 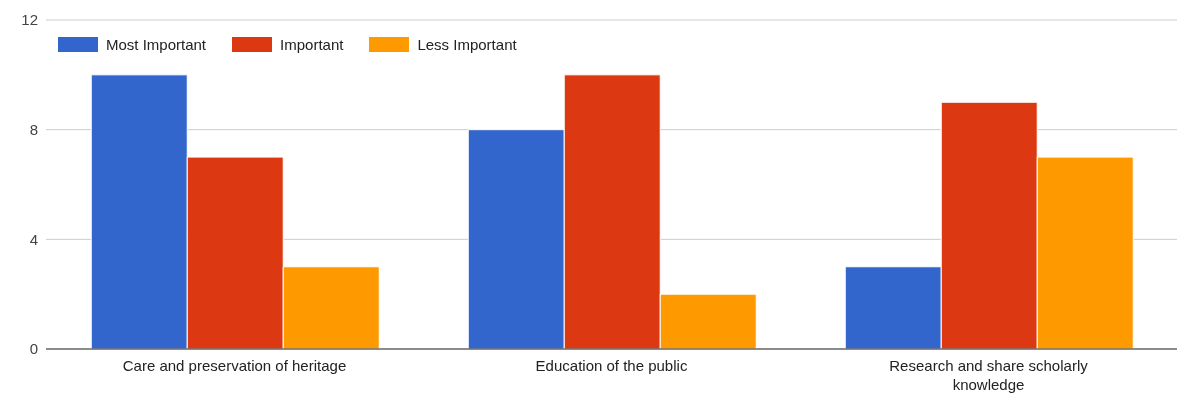 I want to click on y-tick-label: 4, so click(x=33, y=239).